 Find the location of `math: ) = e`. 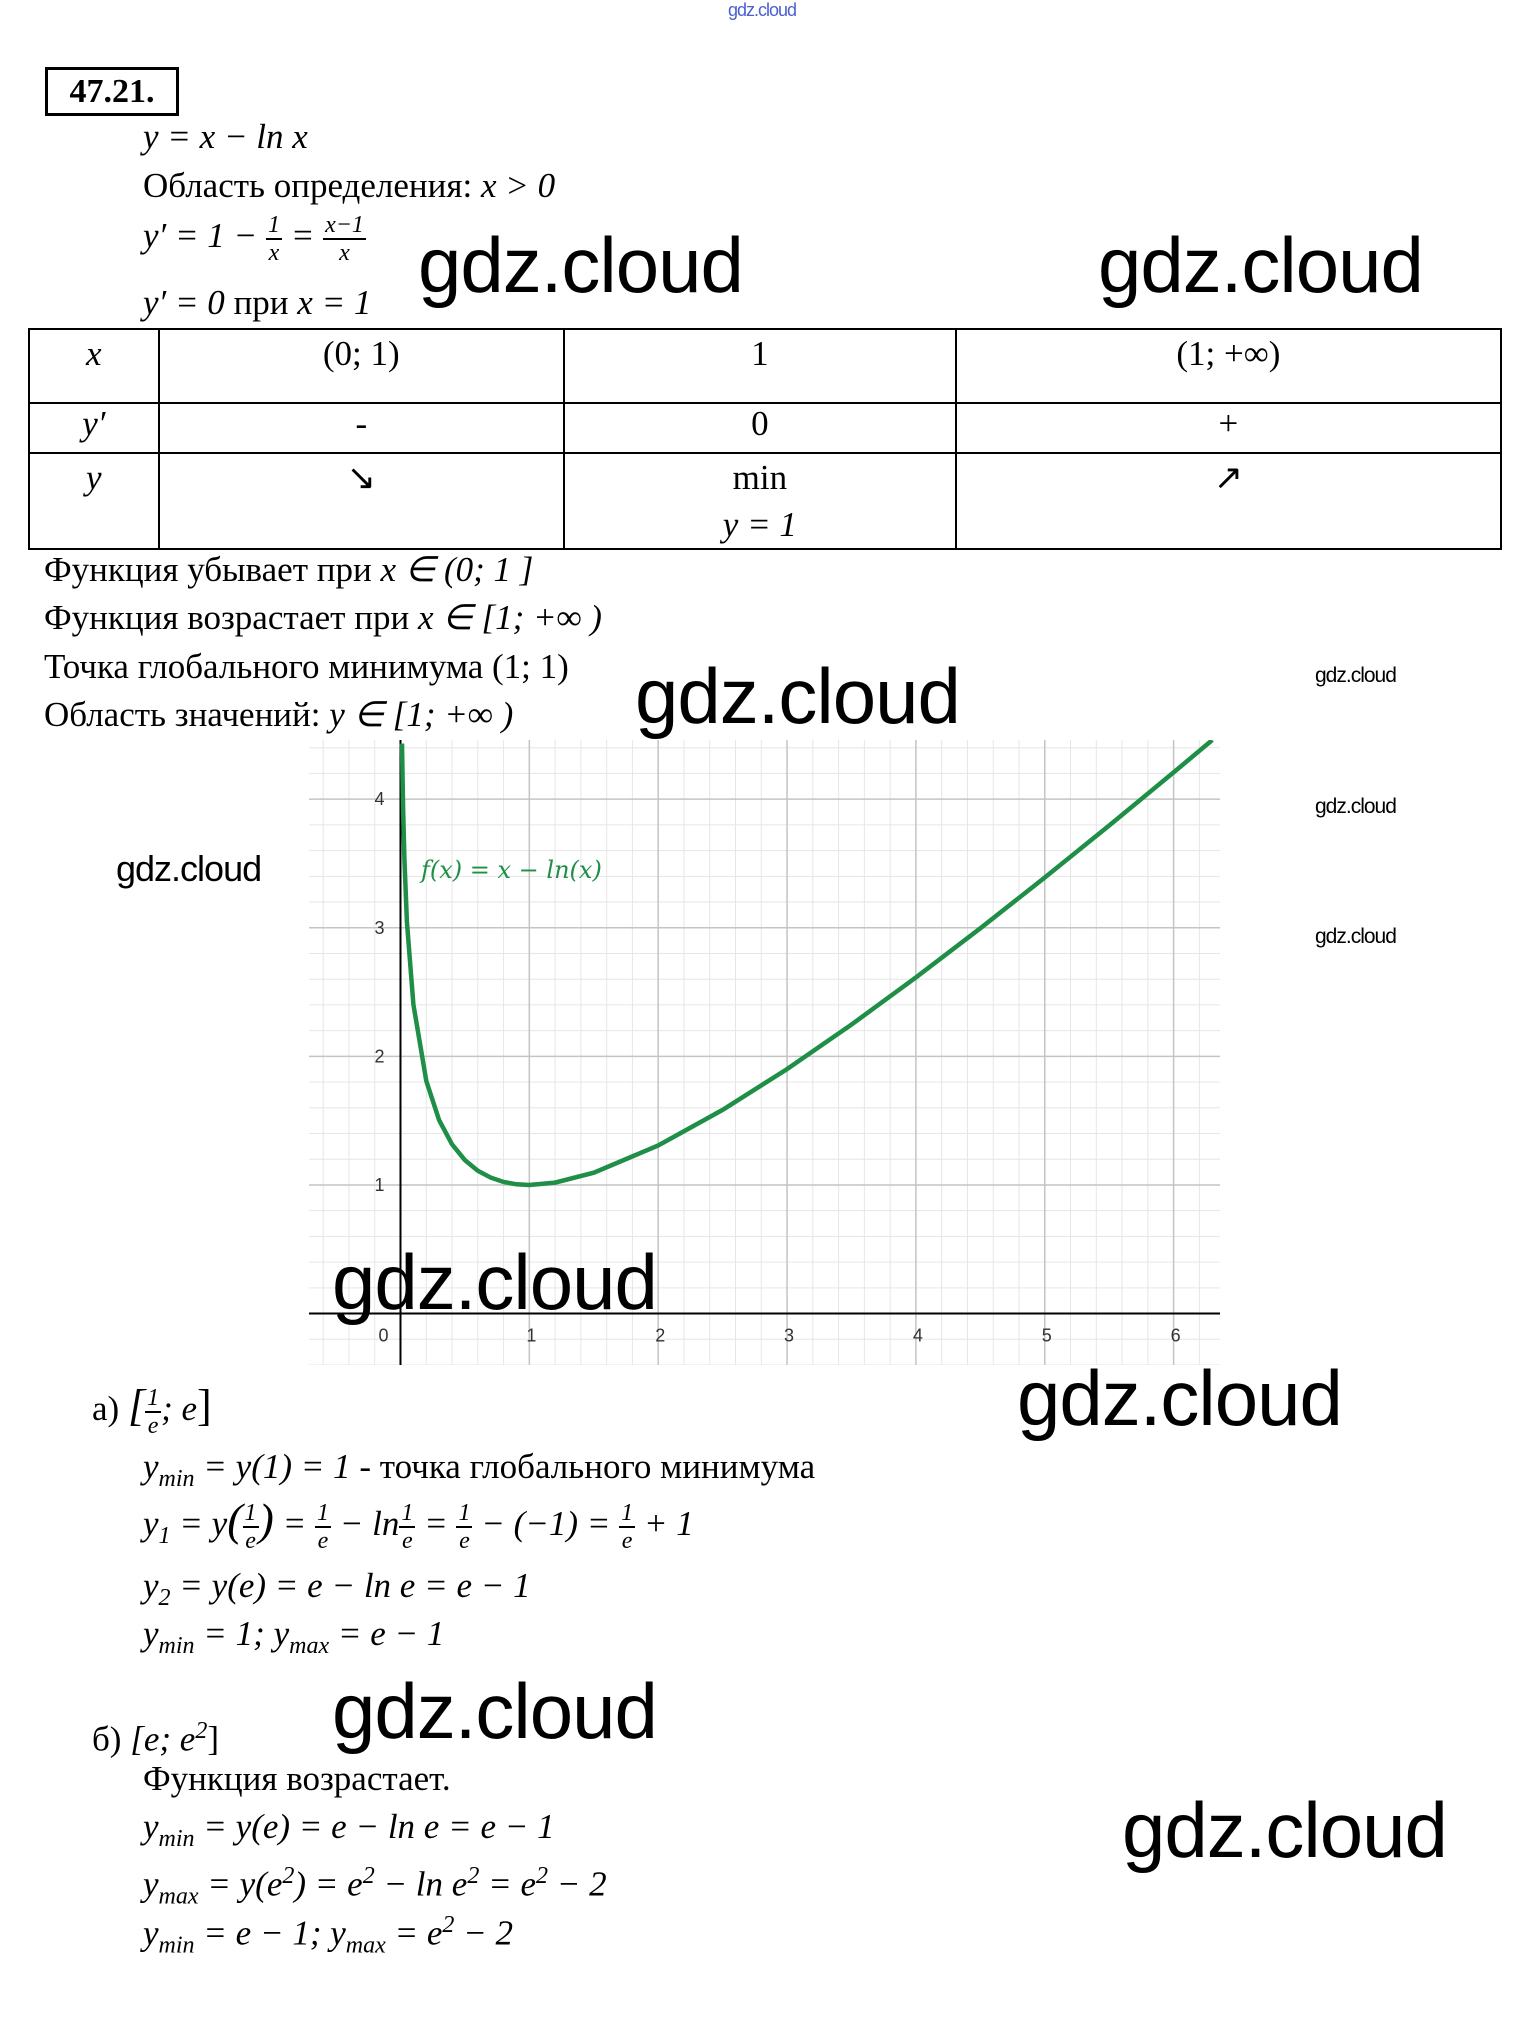

math: ) = e is located at coordinates (328, 1884).